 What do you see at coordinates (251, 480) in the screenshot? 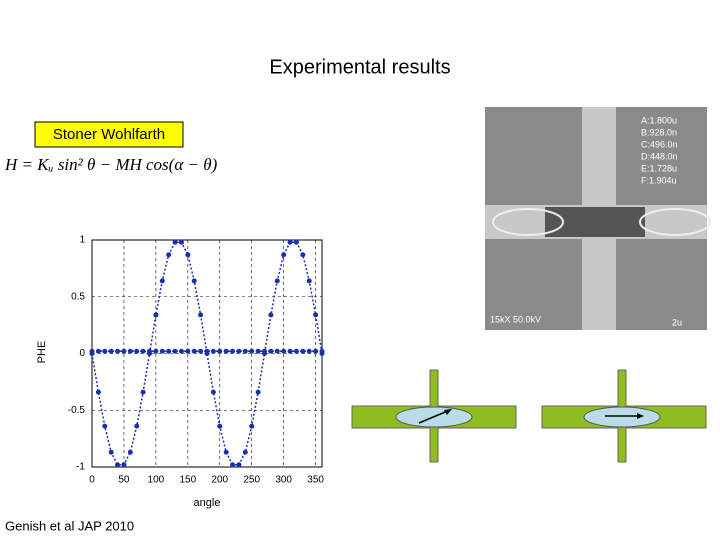
I see `x-tick-label: 250` at bounding box center [251, 480].